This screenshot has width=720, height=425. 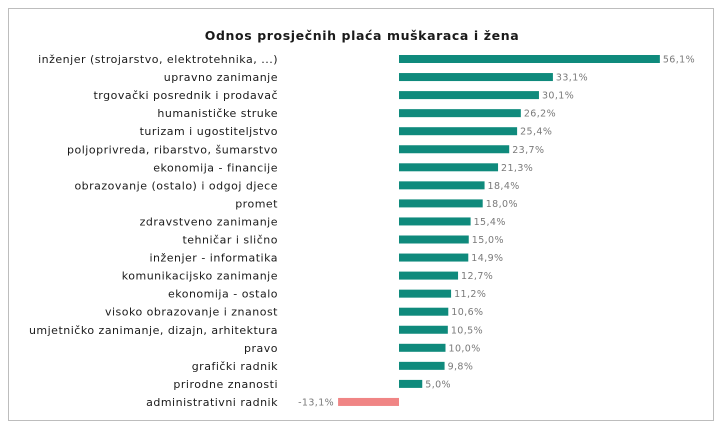 What do you see at coordinates (213, 258) in the screenshot?
I see `category-label: inženjer - informatika` at bounding box center [213, 258].